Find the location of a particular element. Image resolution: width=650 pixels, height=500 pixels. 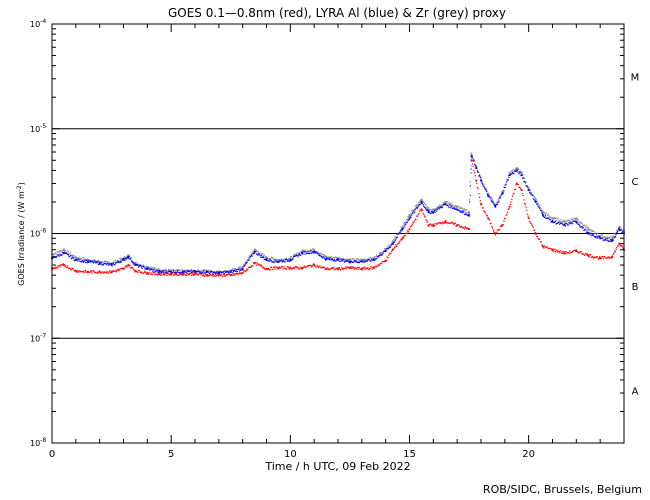

y-tick-label: 10-5 is located at coordinates (38, 128).